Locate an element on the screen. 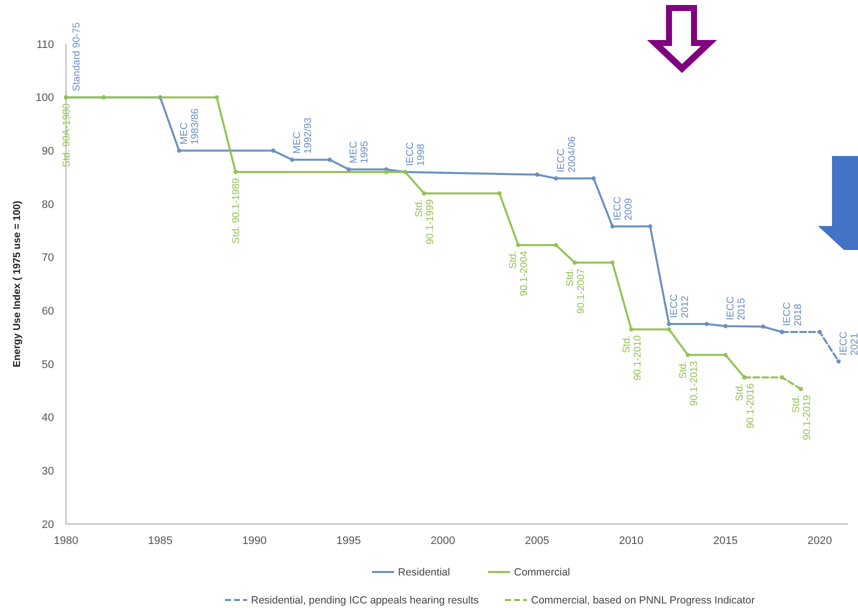 The width and height of the screenshot is (858, 608). annotation: Std. 90.1-2004 is located at coordinates (519, 273).